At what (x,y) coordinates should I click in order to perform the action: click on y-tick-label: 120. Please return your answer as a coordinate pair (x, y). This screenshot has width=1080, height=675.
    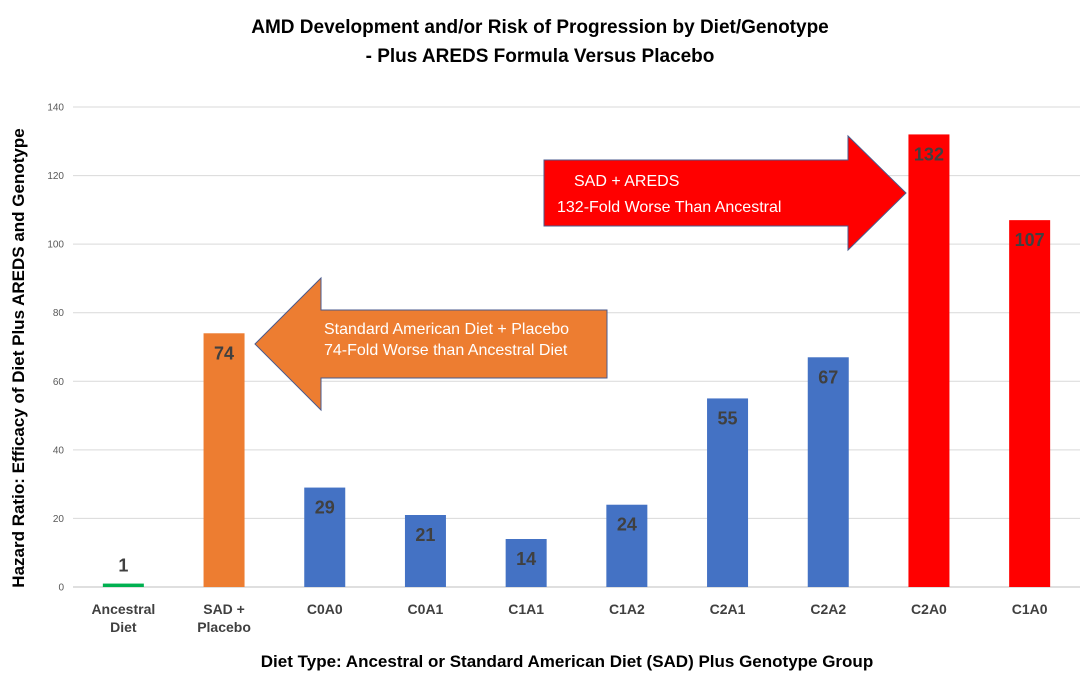
    Looking at the image, I should click on (55, 176).